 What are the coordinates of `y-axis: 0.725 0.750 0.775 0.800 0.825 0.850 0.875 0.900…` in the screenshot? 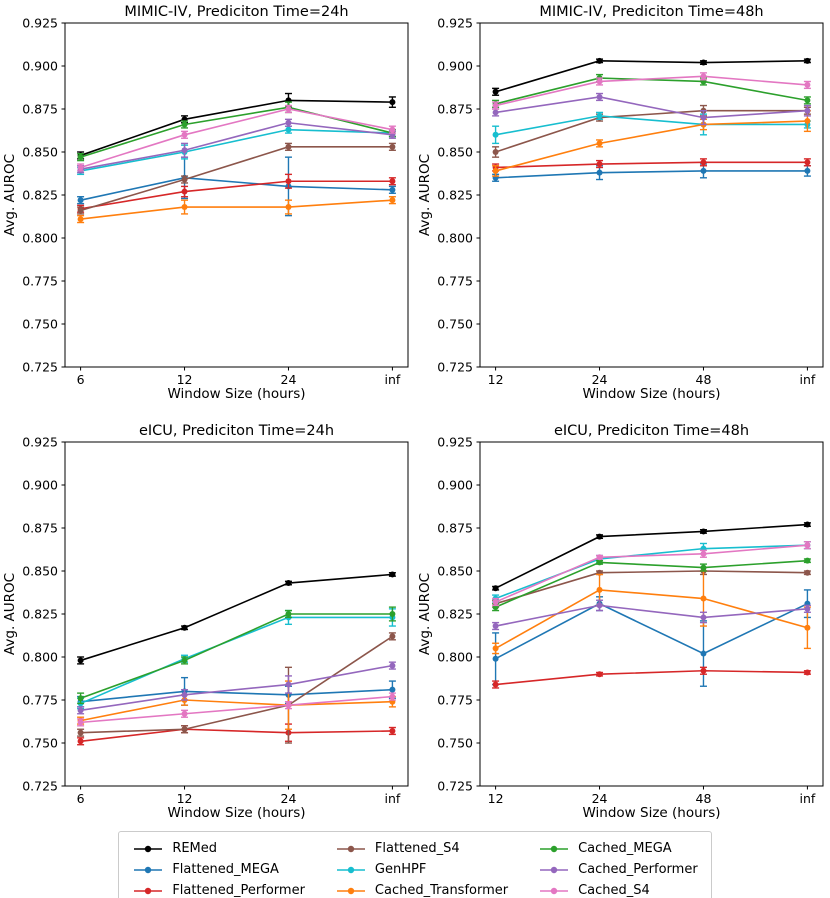 It's located at (43, 614).